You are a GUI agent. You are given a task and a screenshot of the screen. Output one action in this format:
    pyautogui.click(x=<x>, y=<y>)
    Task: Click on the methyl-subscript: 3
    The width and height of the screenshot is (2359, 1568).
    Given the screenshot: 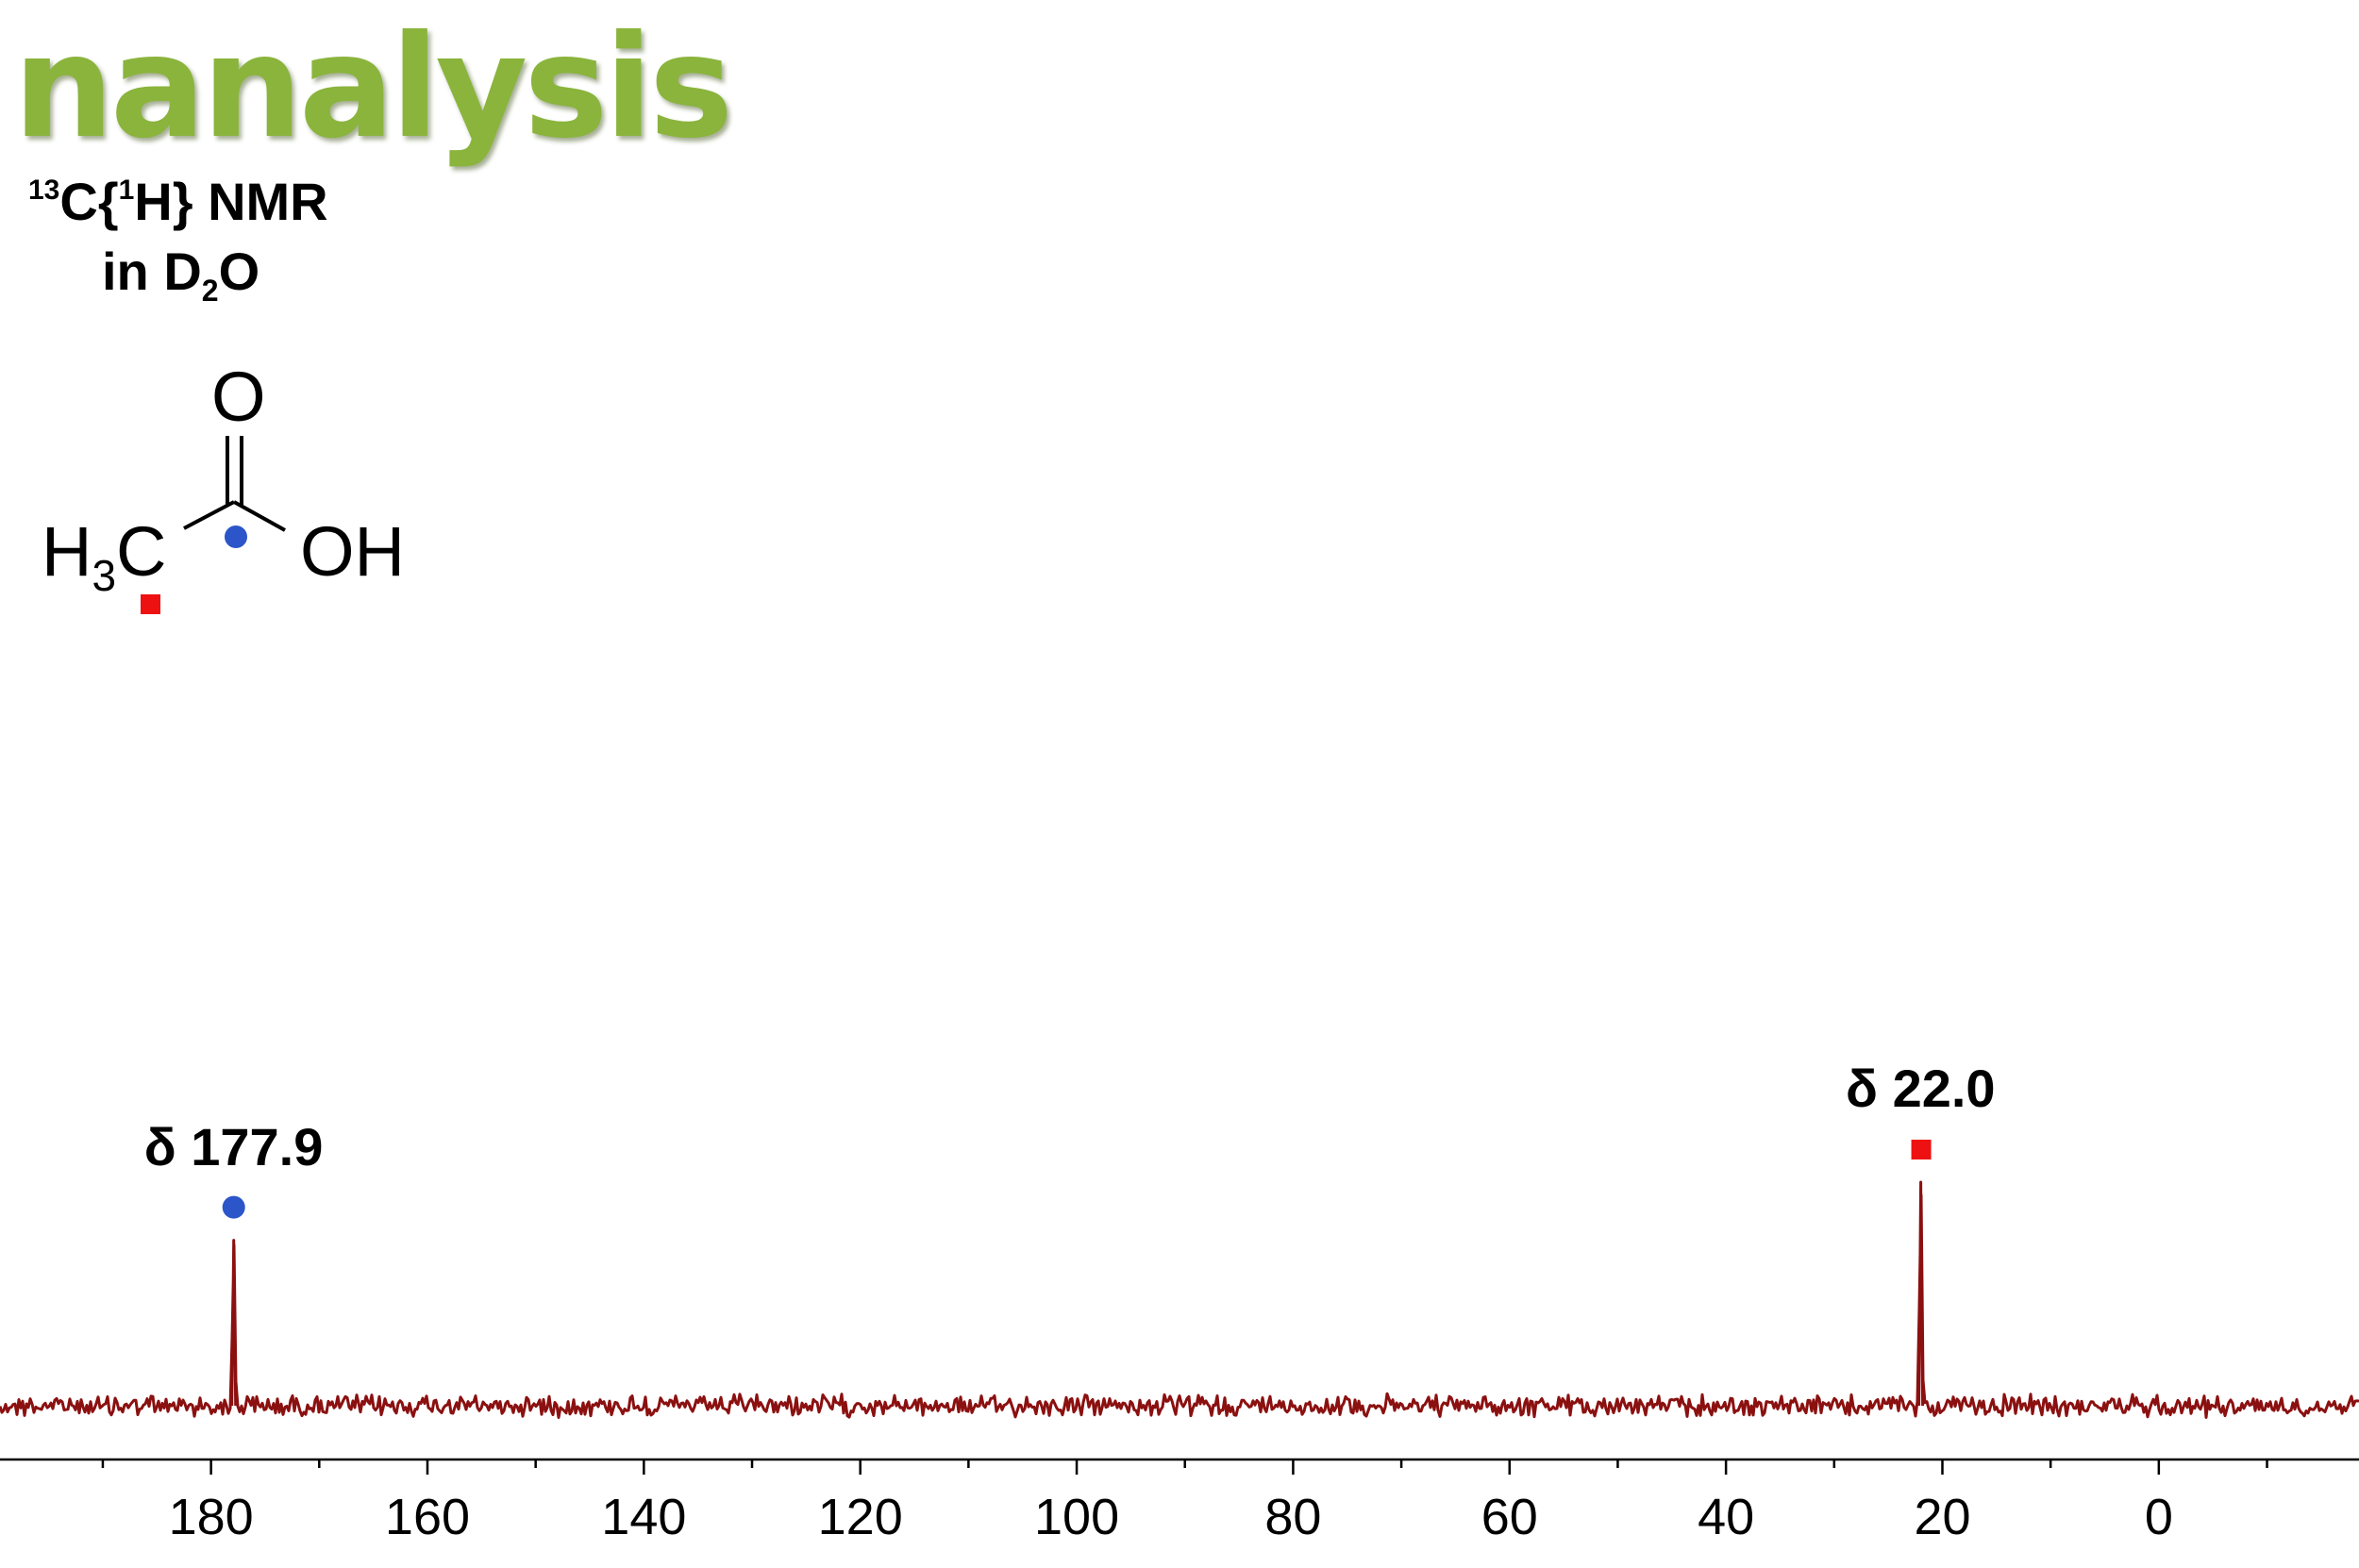 What is the action you would take?
    pyautogui.click(x=104, y=575)
    